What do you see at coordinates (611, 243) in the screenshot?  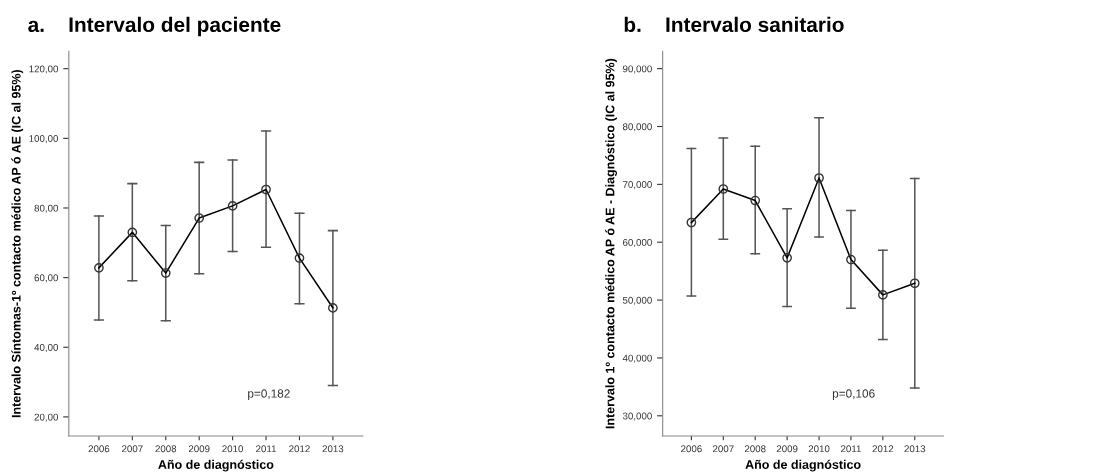 I see `y-axis-title: Intervalo 1º contacto médico AP ó AE - Diagnóstico (IC al 95%)` at bounding box center [611, 243].